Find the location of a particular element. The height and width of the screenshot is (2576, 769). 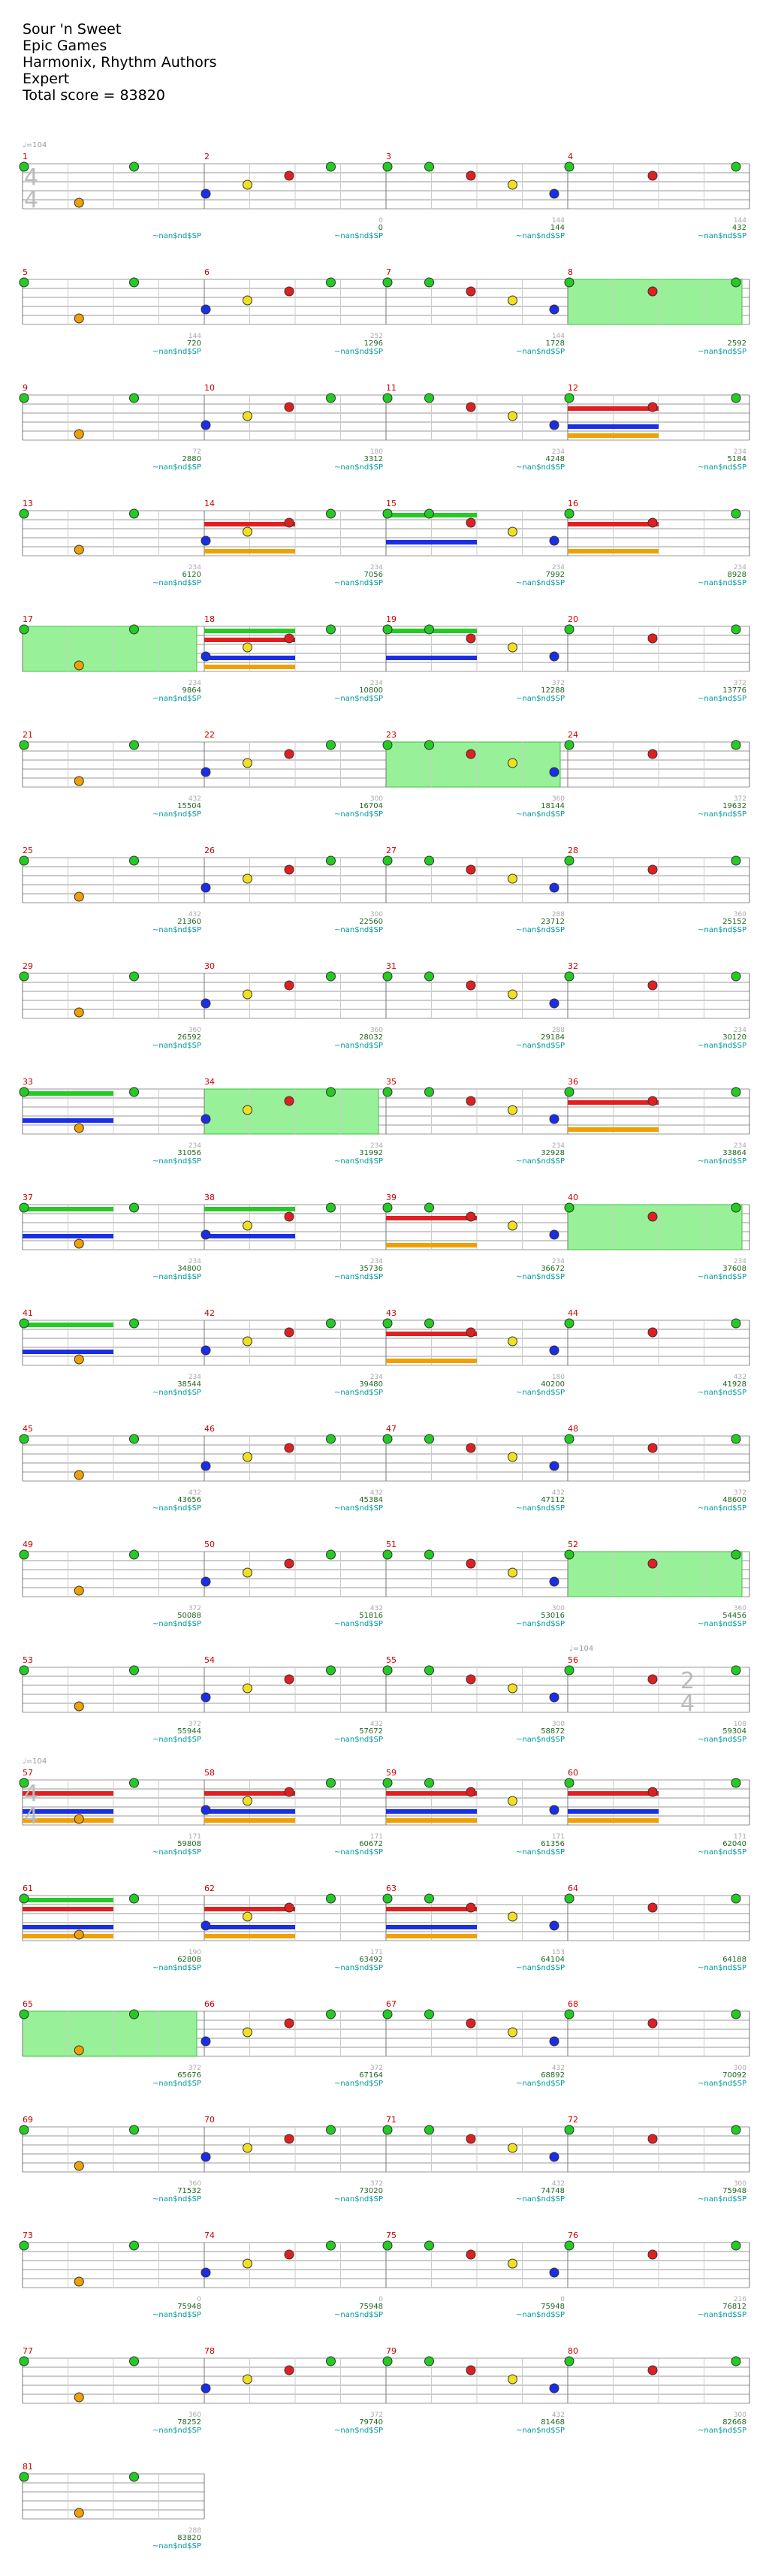

measure-sub-score: 360 is located at coordinates (194, 1030).